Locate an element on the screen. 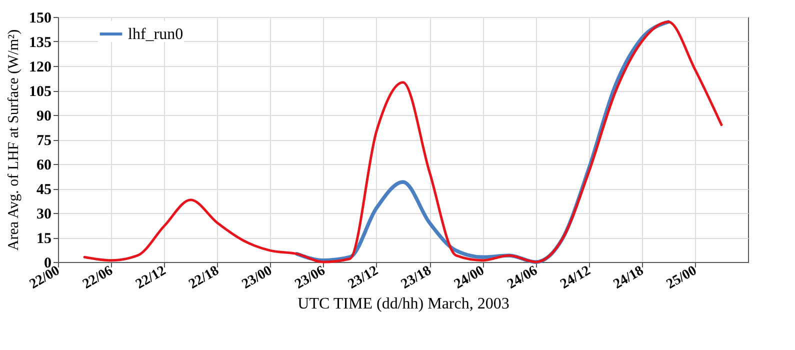  x-tick-label: 24/12 is located at coordinates (576, 277).